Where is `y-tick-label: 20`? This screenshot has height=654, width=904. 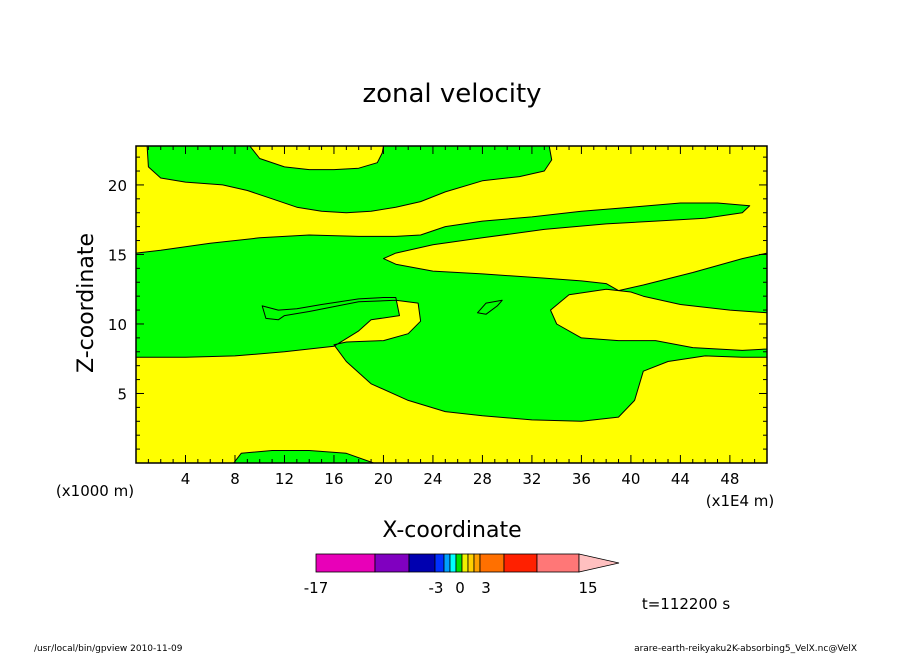
y-tick-label: 20 is located at coordinates (117, 186).